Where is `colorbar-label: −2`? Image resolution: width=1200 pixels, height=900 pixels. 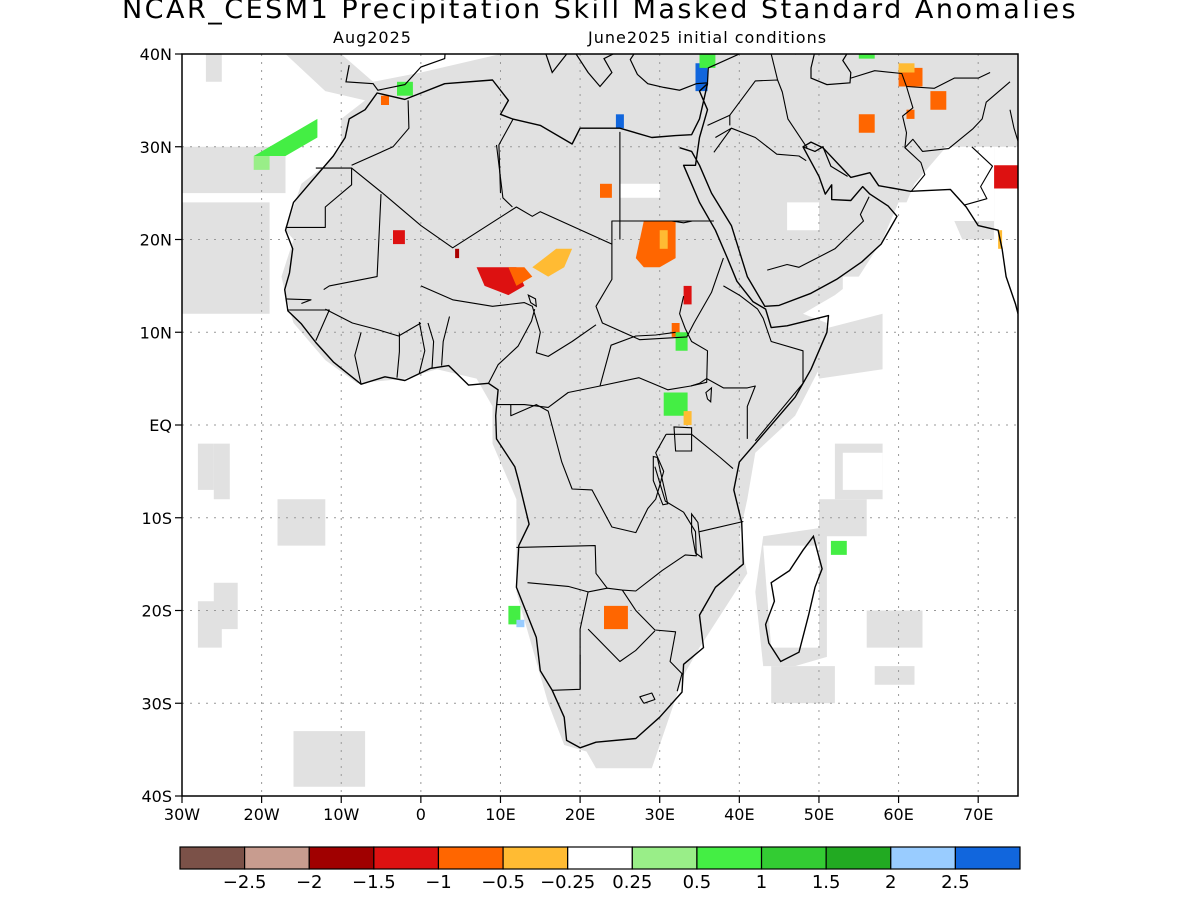
colorbar-label: −2 is located at coordinates (309, 882).